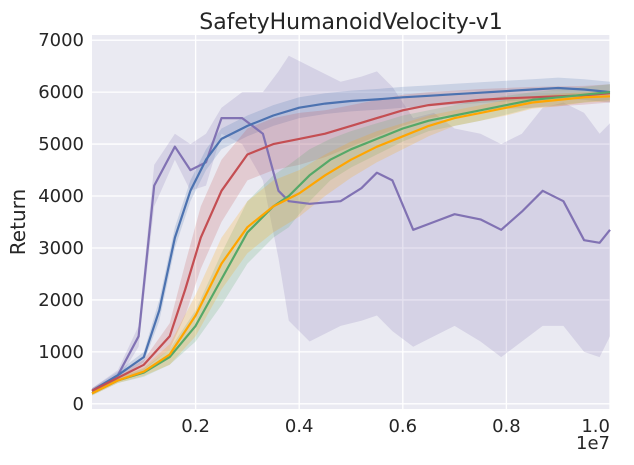  What do you see at coordinates (402, 426) in the screenshot?
I see `x-tick-label: 0.6` at bounding box center [402, 426].